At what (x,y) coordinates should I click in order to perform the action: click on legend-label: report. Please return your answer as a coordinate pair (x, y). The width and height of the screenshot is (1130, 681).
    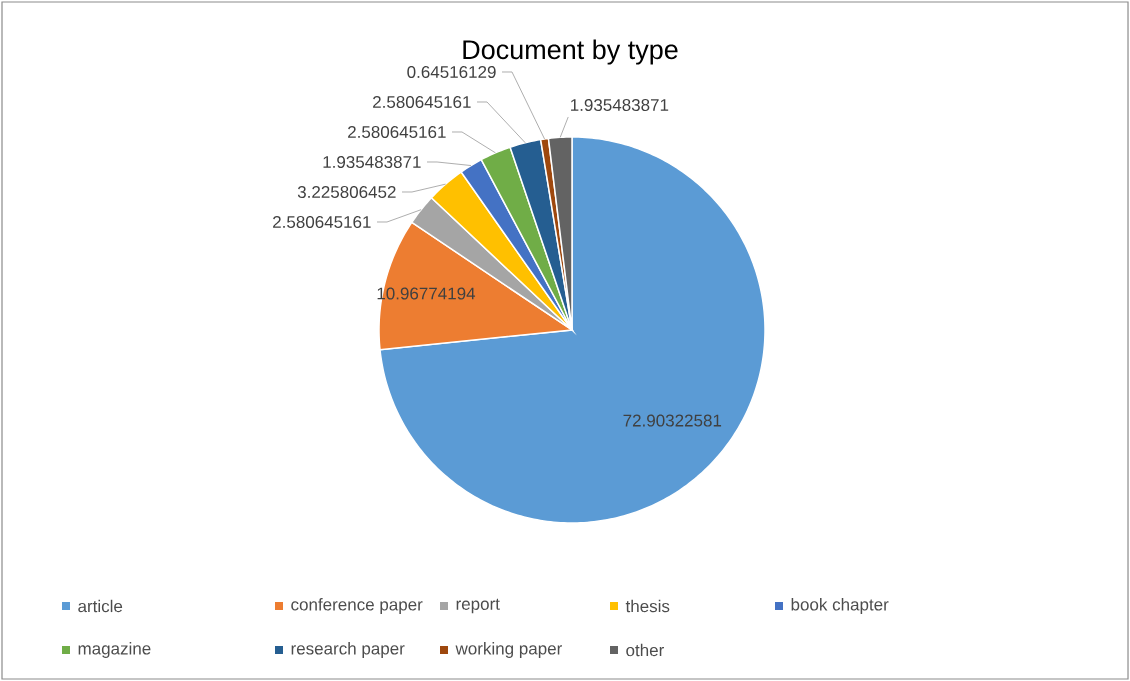
    Looking at the image, I should click on (478, 606).